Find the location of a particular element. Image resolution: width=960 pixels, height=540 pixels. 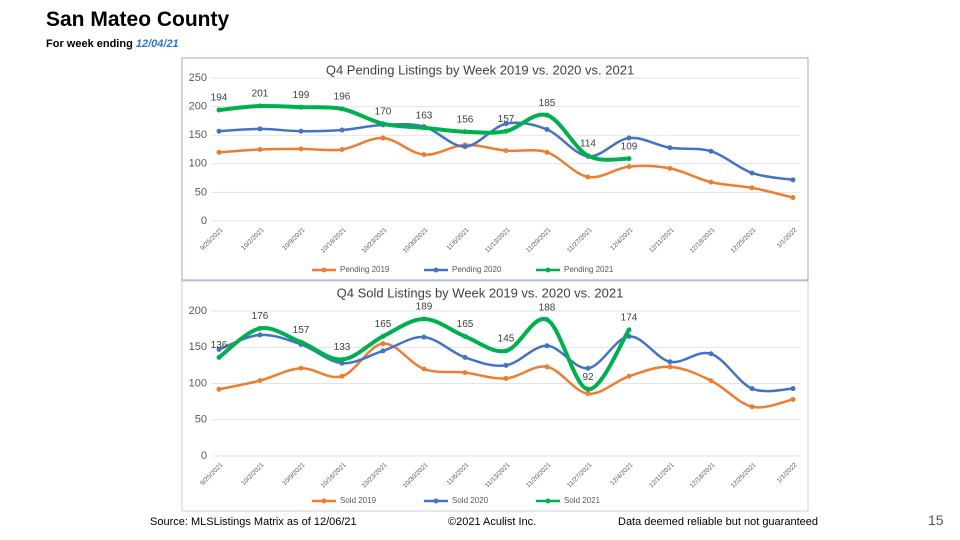

page-number: 15 is located at coordinates (936, 520).